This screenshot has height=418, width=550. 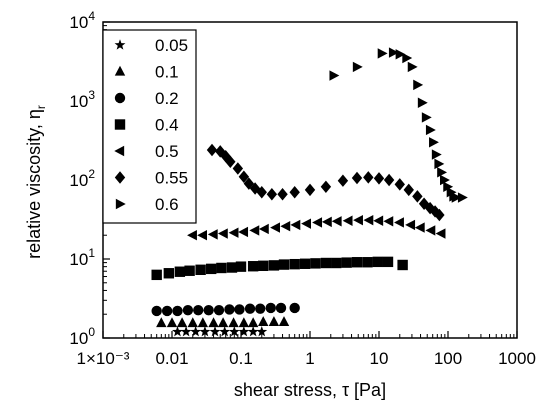 I want to click on legend-label: 0.4, so click(x=167, y=125).